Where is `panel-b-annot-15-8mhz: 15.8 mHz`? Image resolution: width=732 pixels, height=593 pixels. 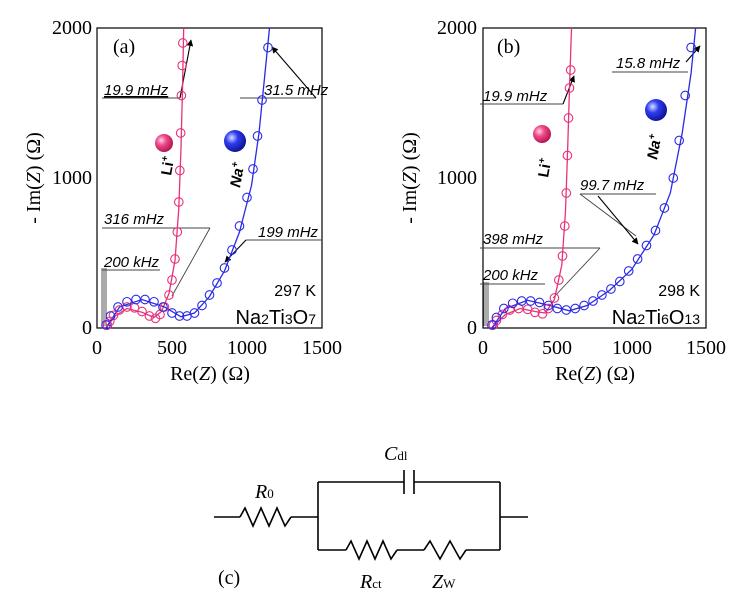
panel-b-annot-15-8mhz: 15.8 mHz is located at coordinates (648, 63).